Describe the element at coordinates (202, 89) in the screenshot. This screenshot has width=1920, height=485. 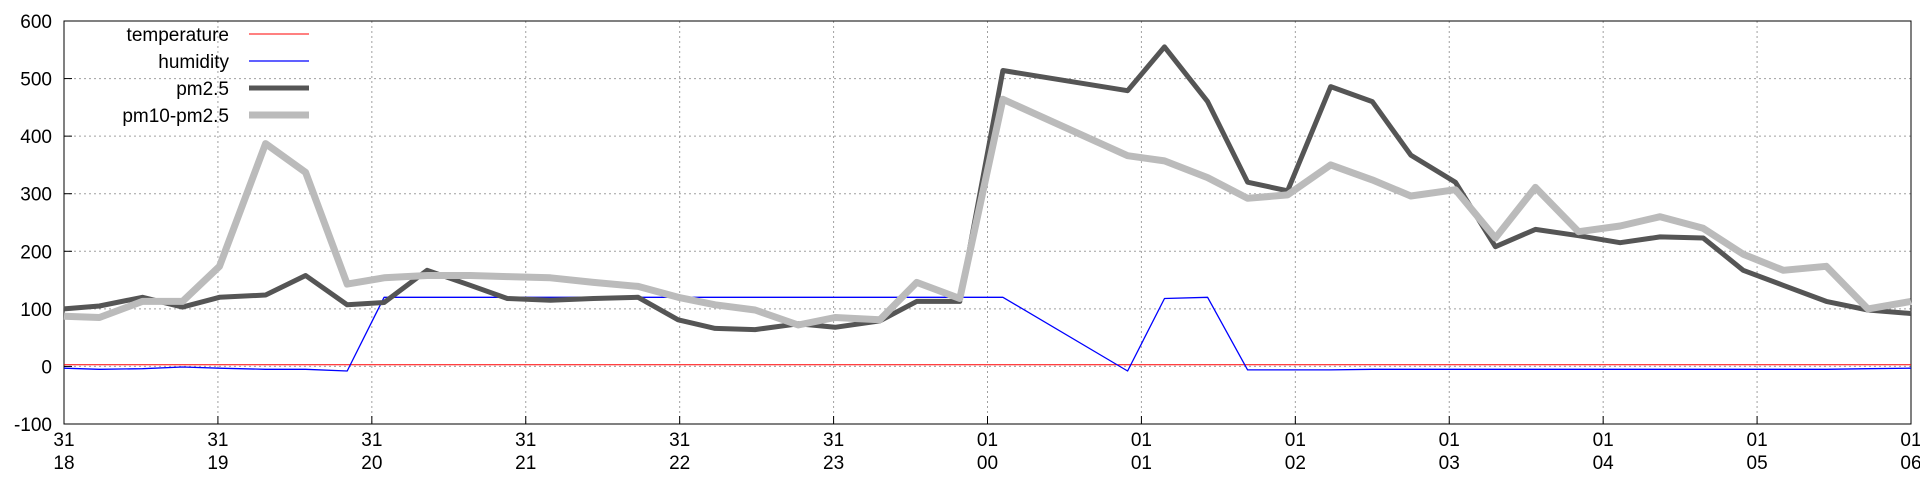
I see `legend-label: pm2.5` at that location.